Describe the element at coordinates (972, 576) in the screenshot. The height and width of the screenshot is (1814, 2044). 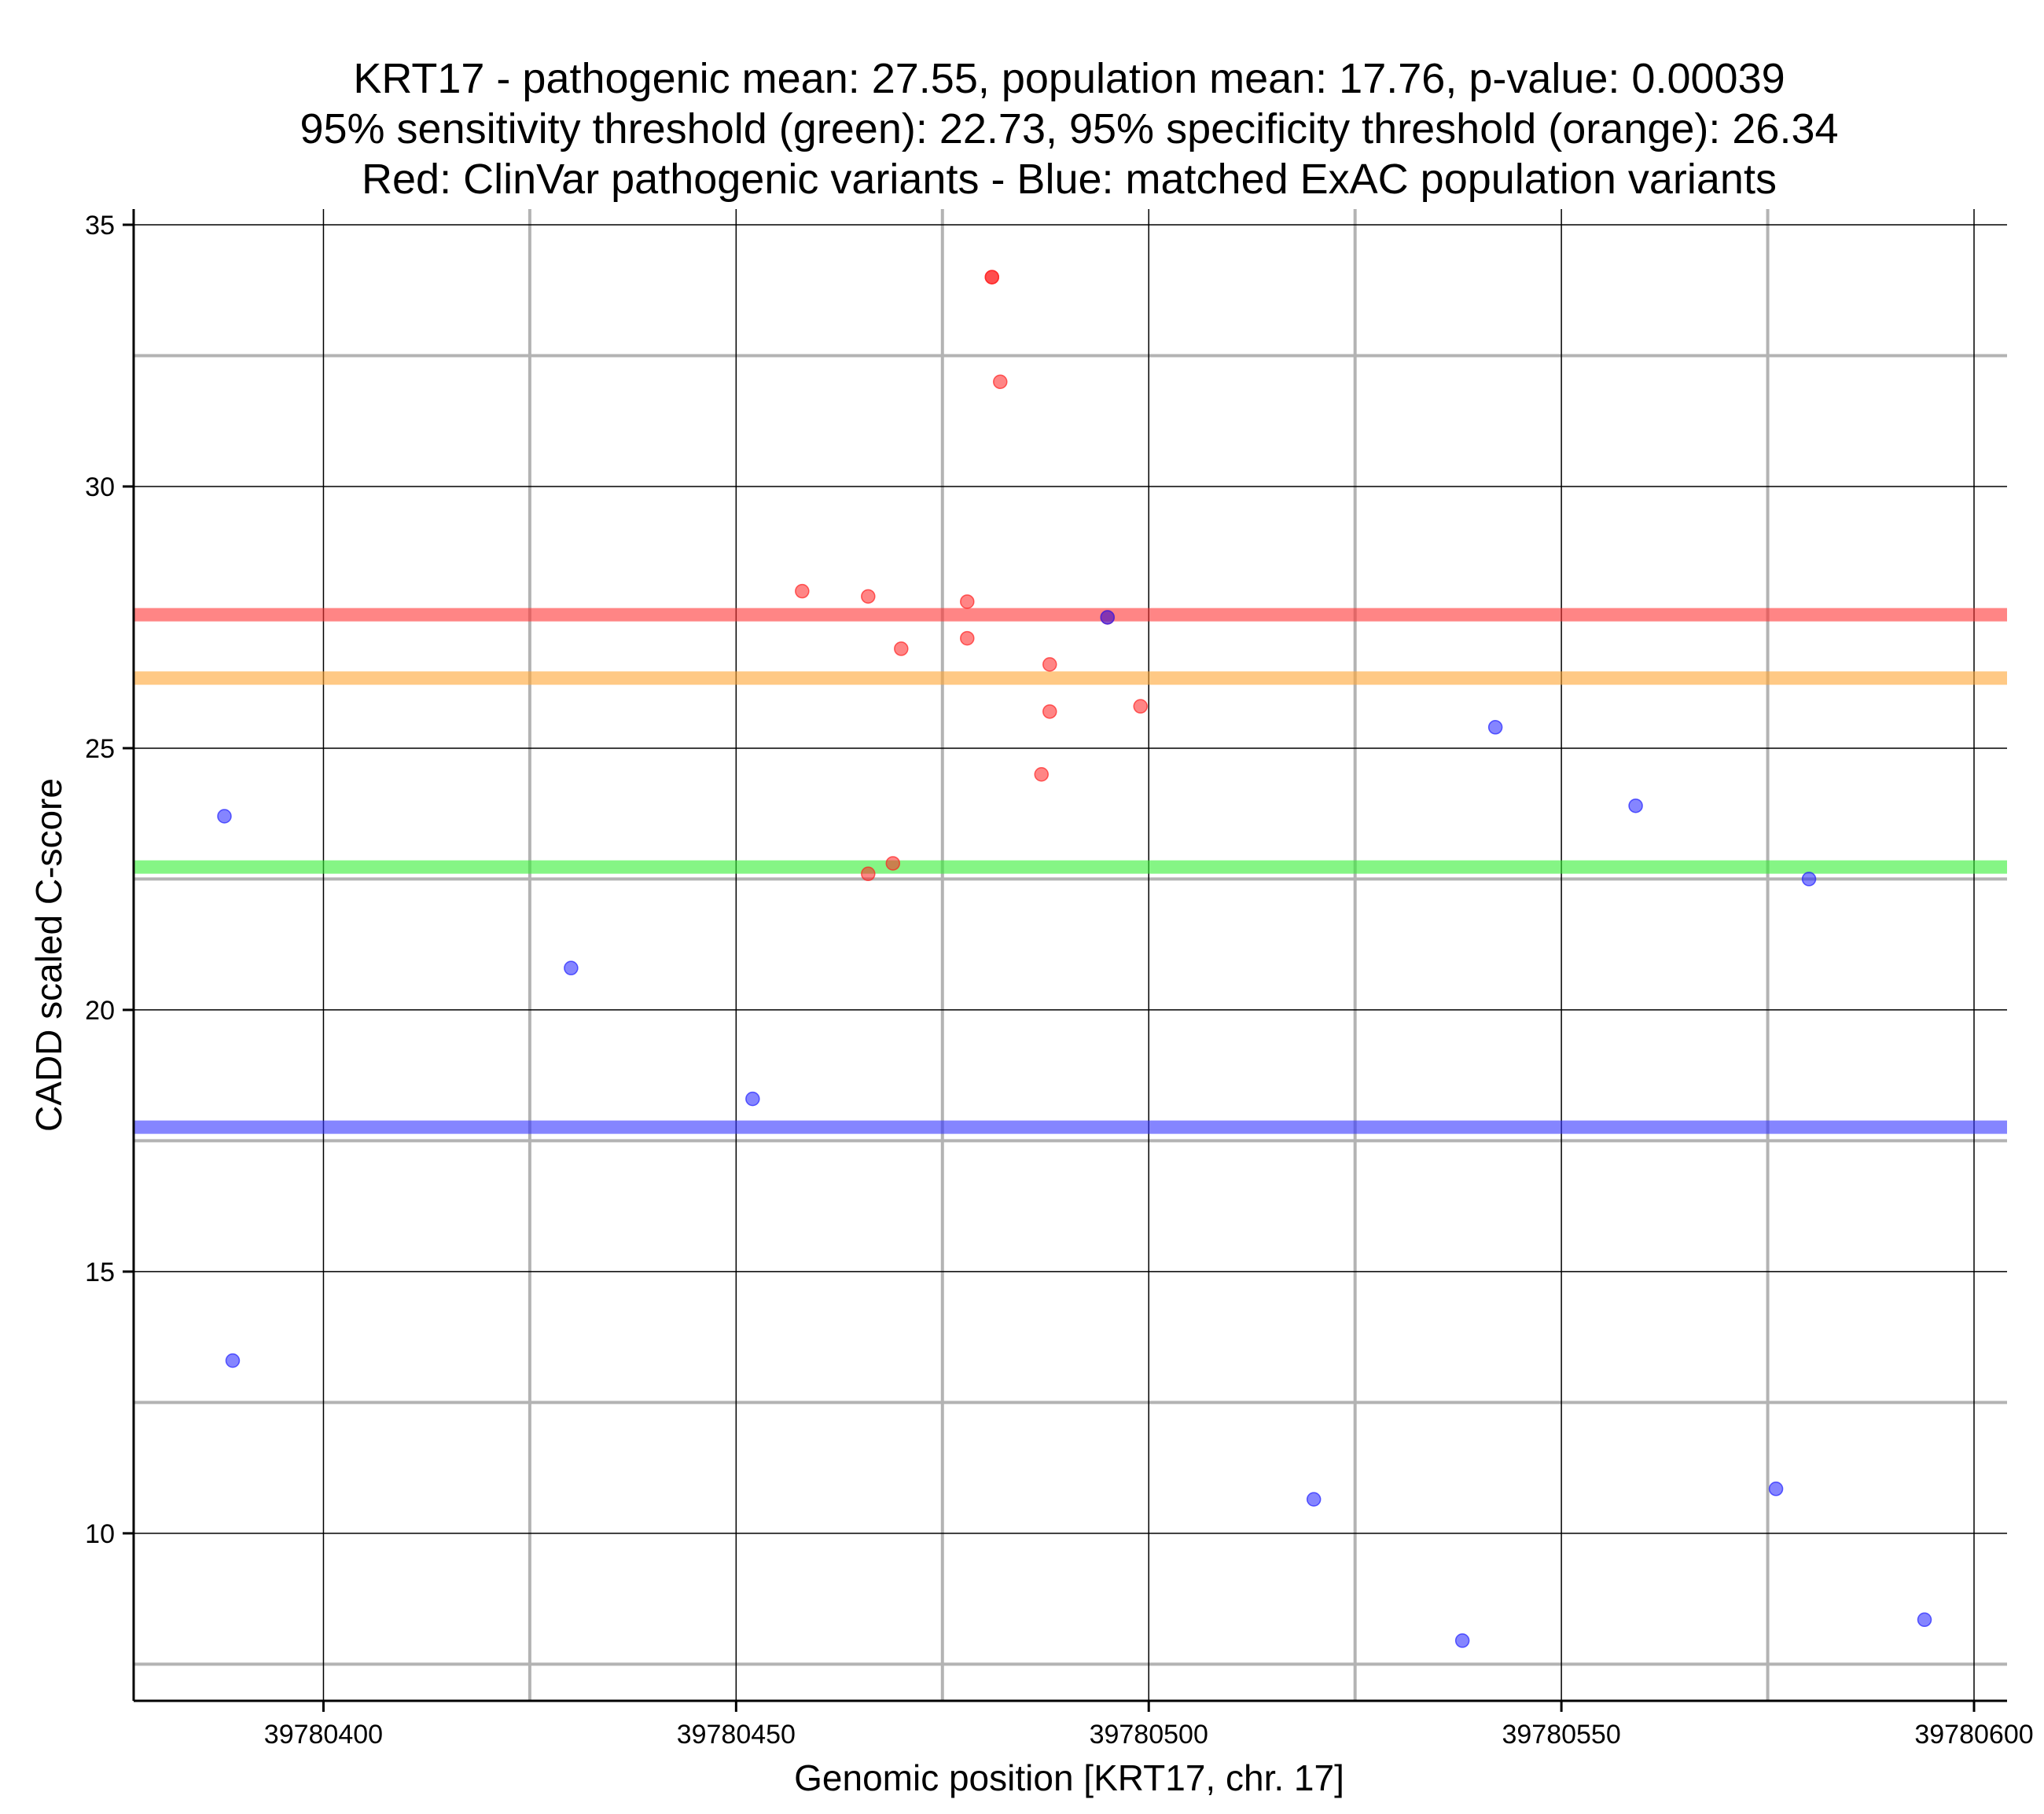
I see `series-pathogenic` at that location.